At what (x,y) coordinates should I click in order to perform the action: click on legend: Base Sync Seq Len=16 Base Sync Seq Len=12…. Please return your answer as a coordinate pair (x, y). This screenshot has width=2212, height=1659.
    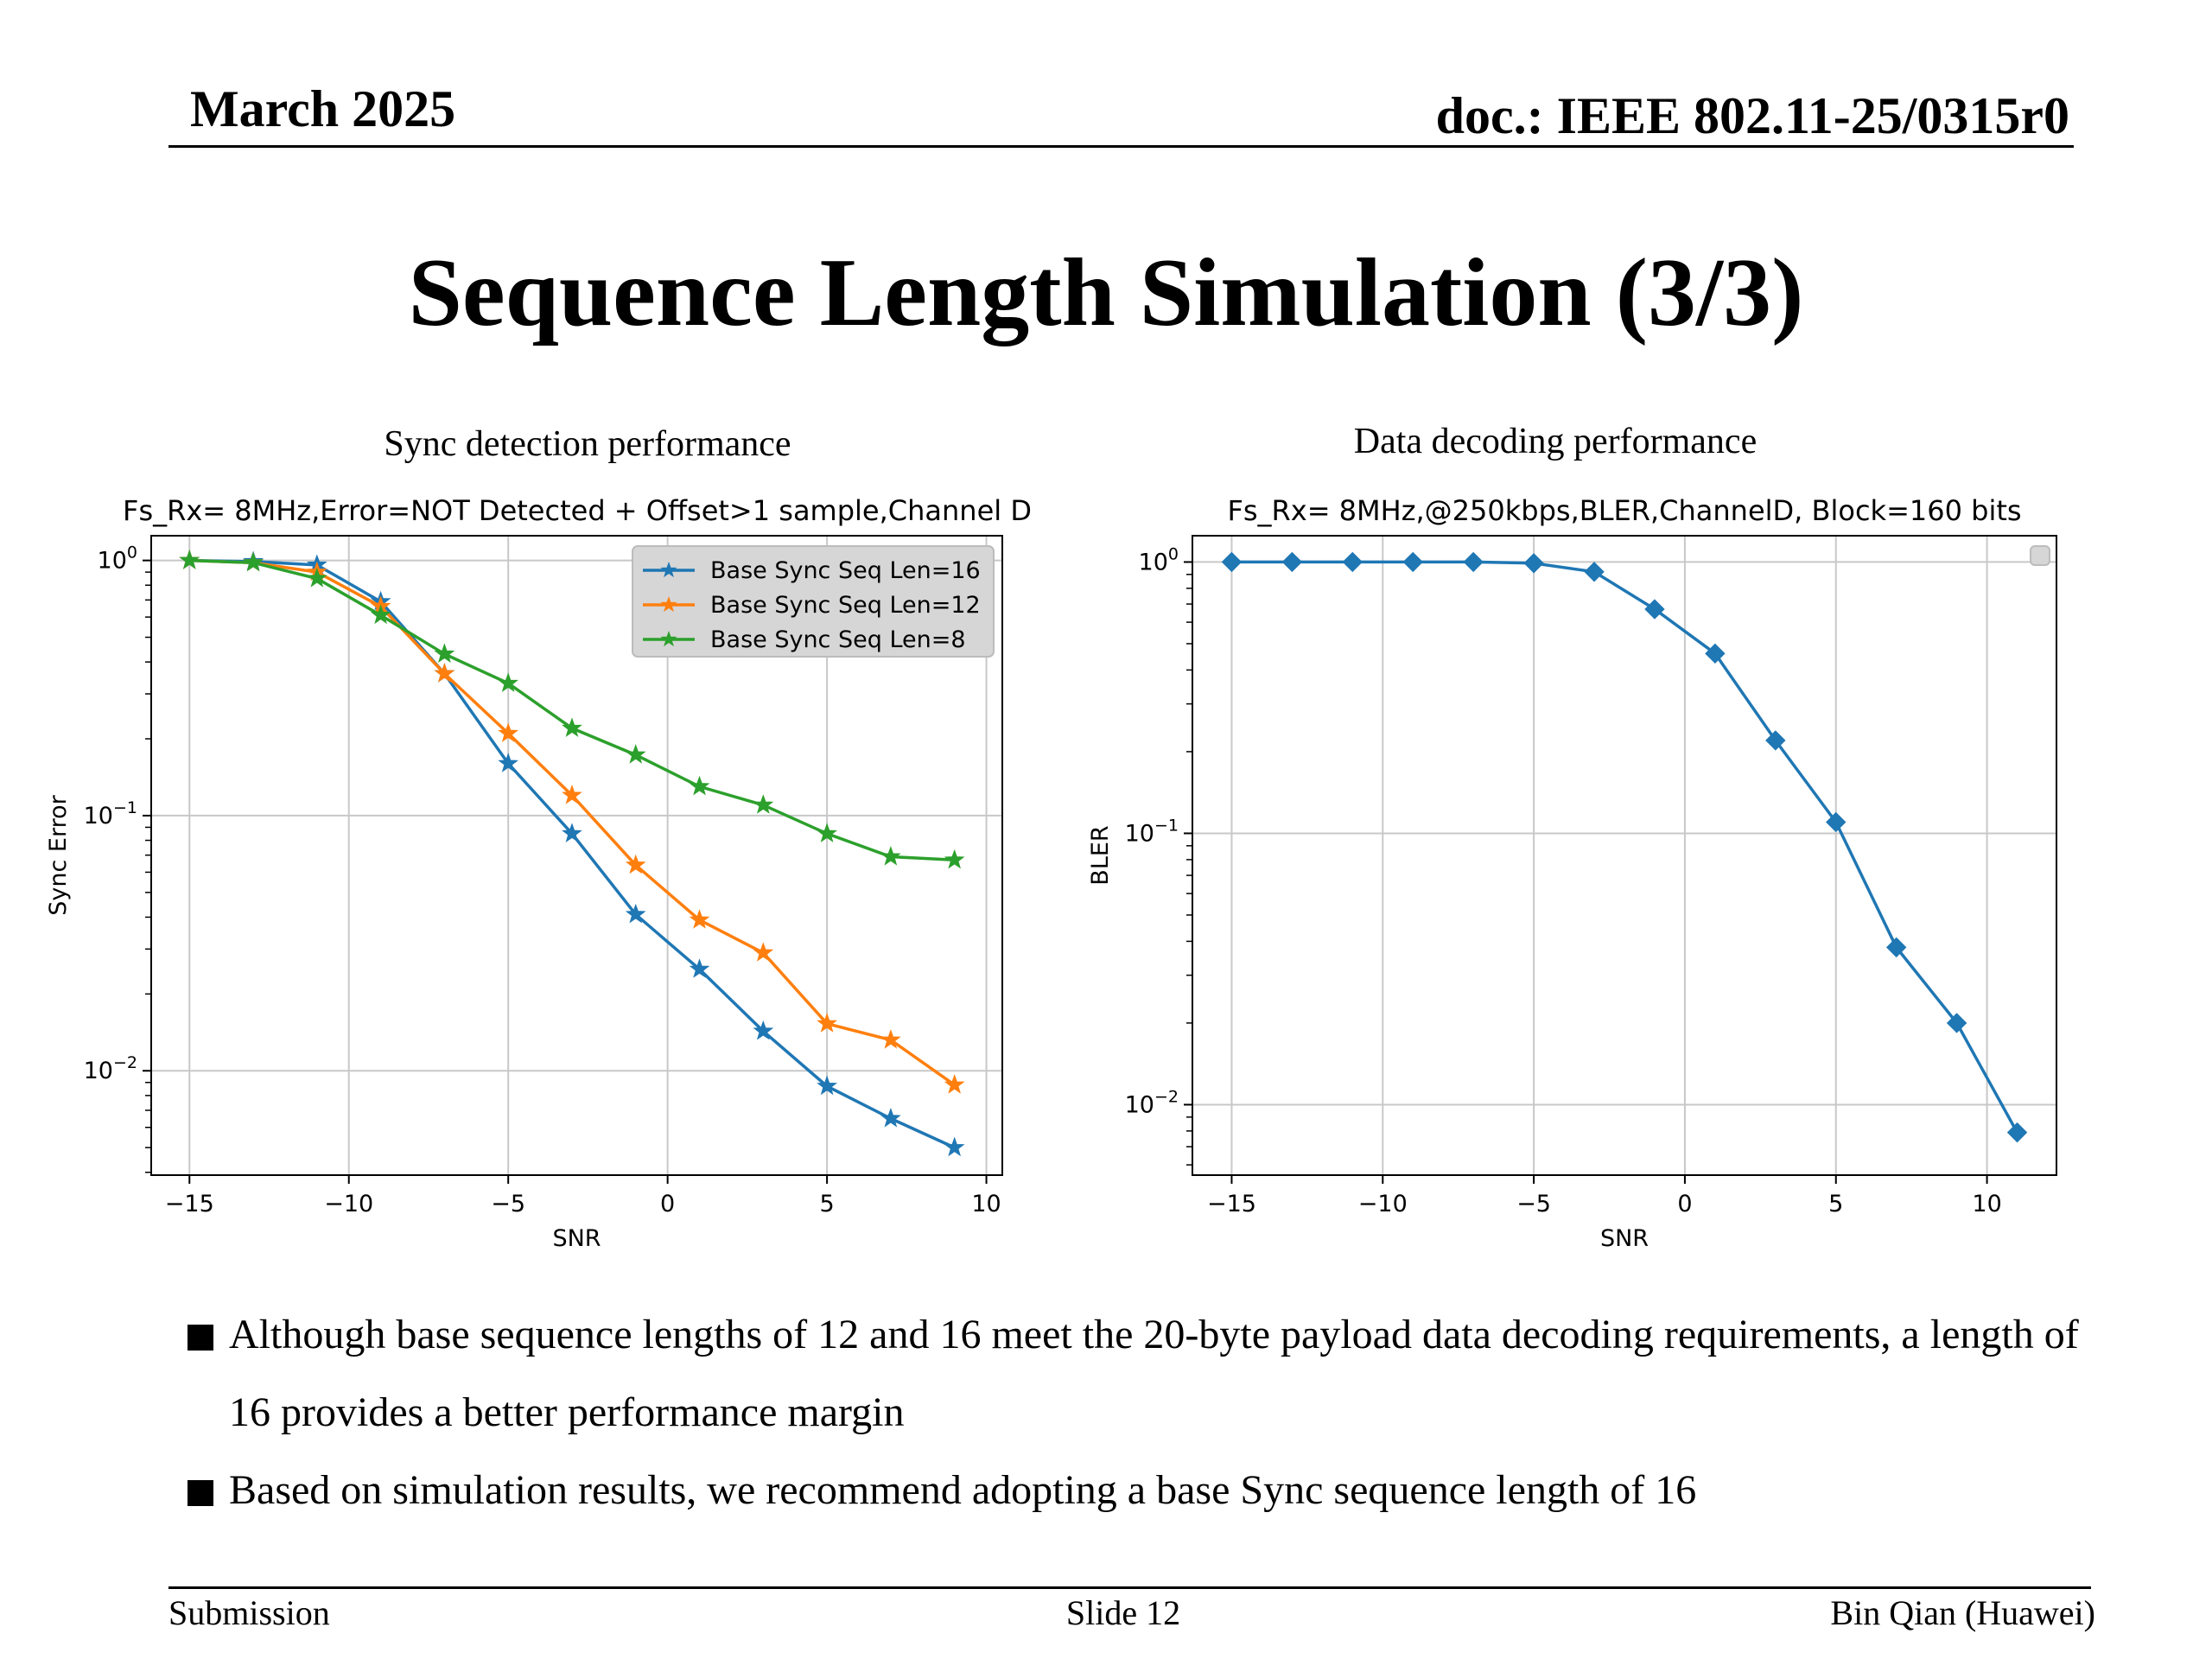
    Looking at the image, I should click on (813, 601).